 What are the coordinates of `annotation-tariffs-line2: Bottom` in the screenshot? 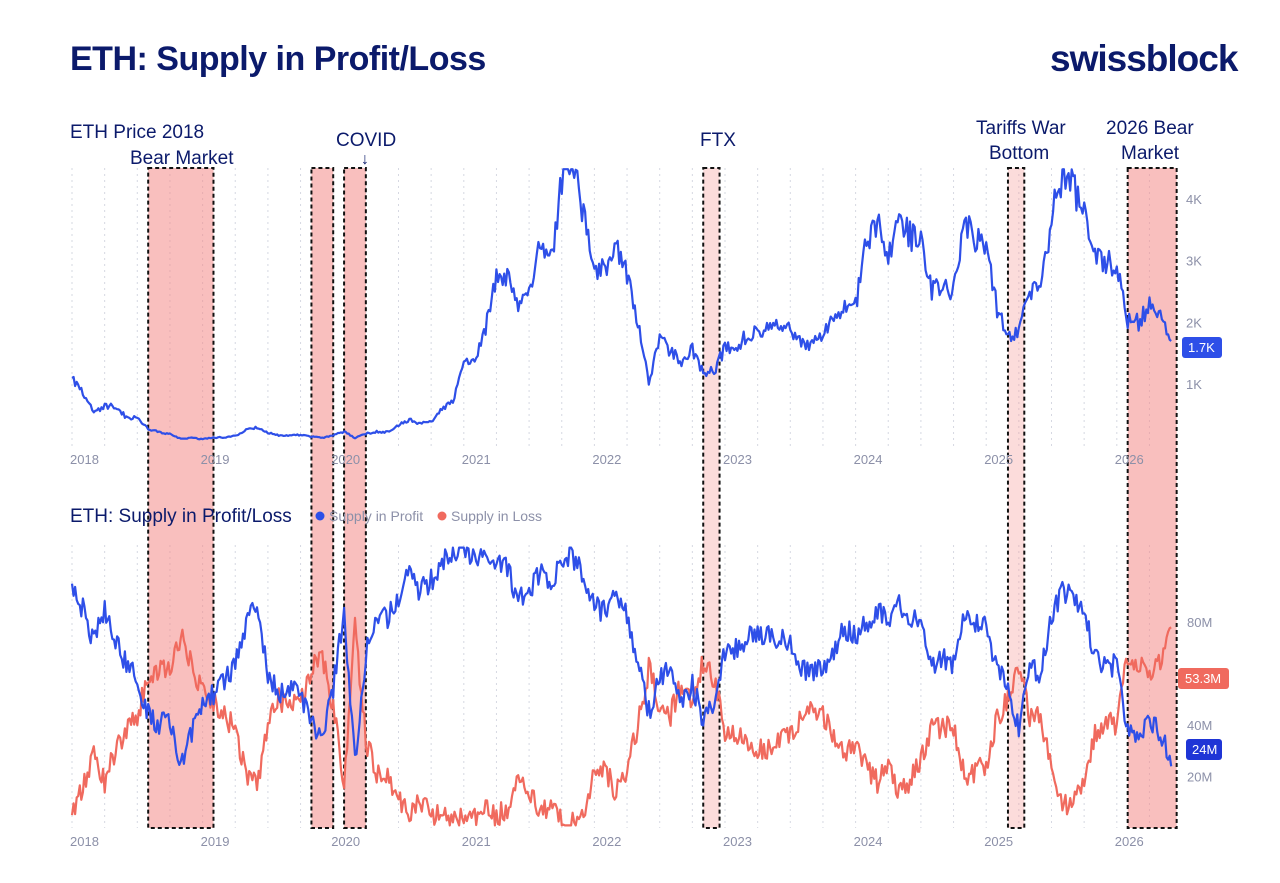 It's located at (1019, 153).